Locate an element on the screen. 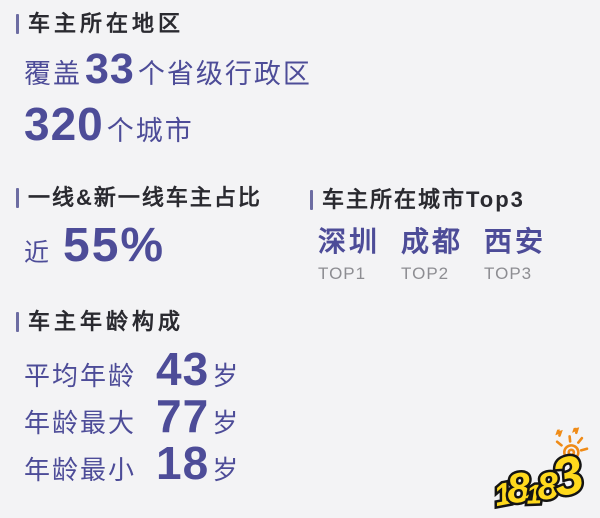 The image size is (600, 518). coverage-prefix: 覆盖 is located at coordinates (53, 74).